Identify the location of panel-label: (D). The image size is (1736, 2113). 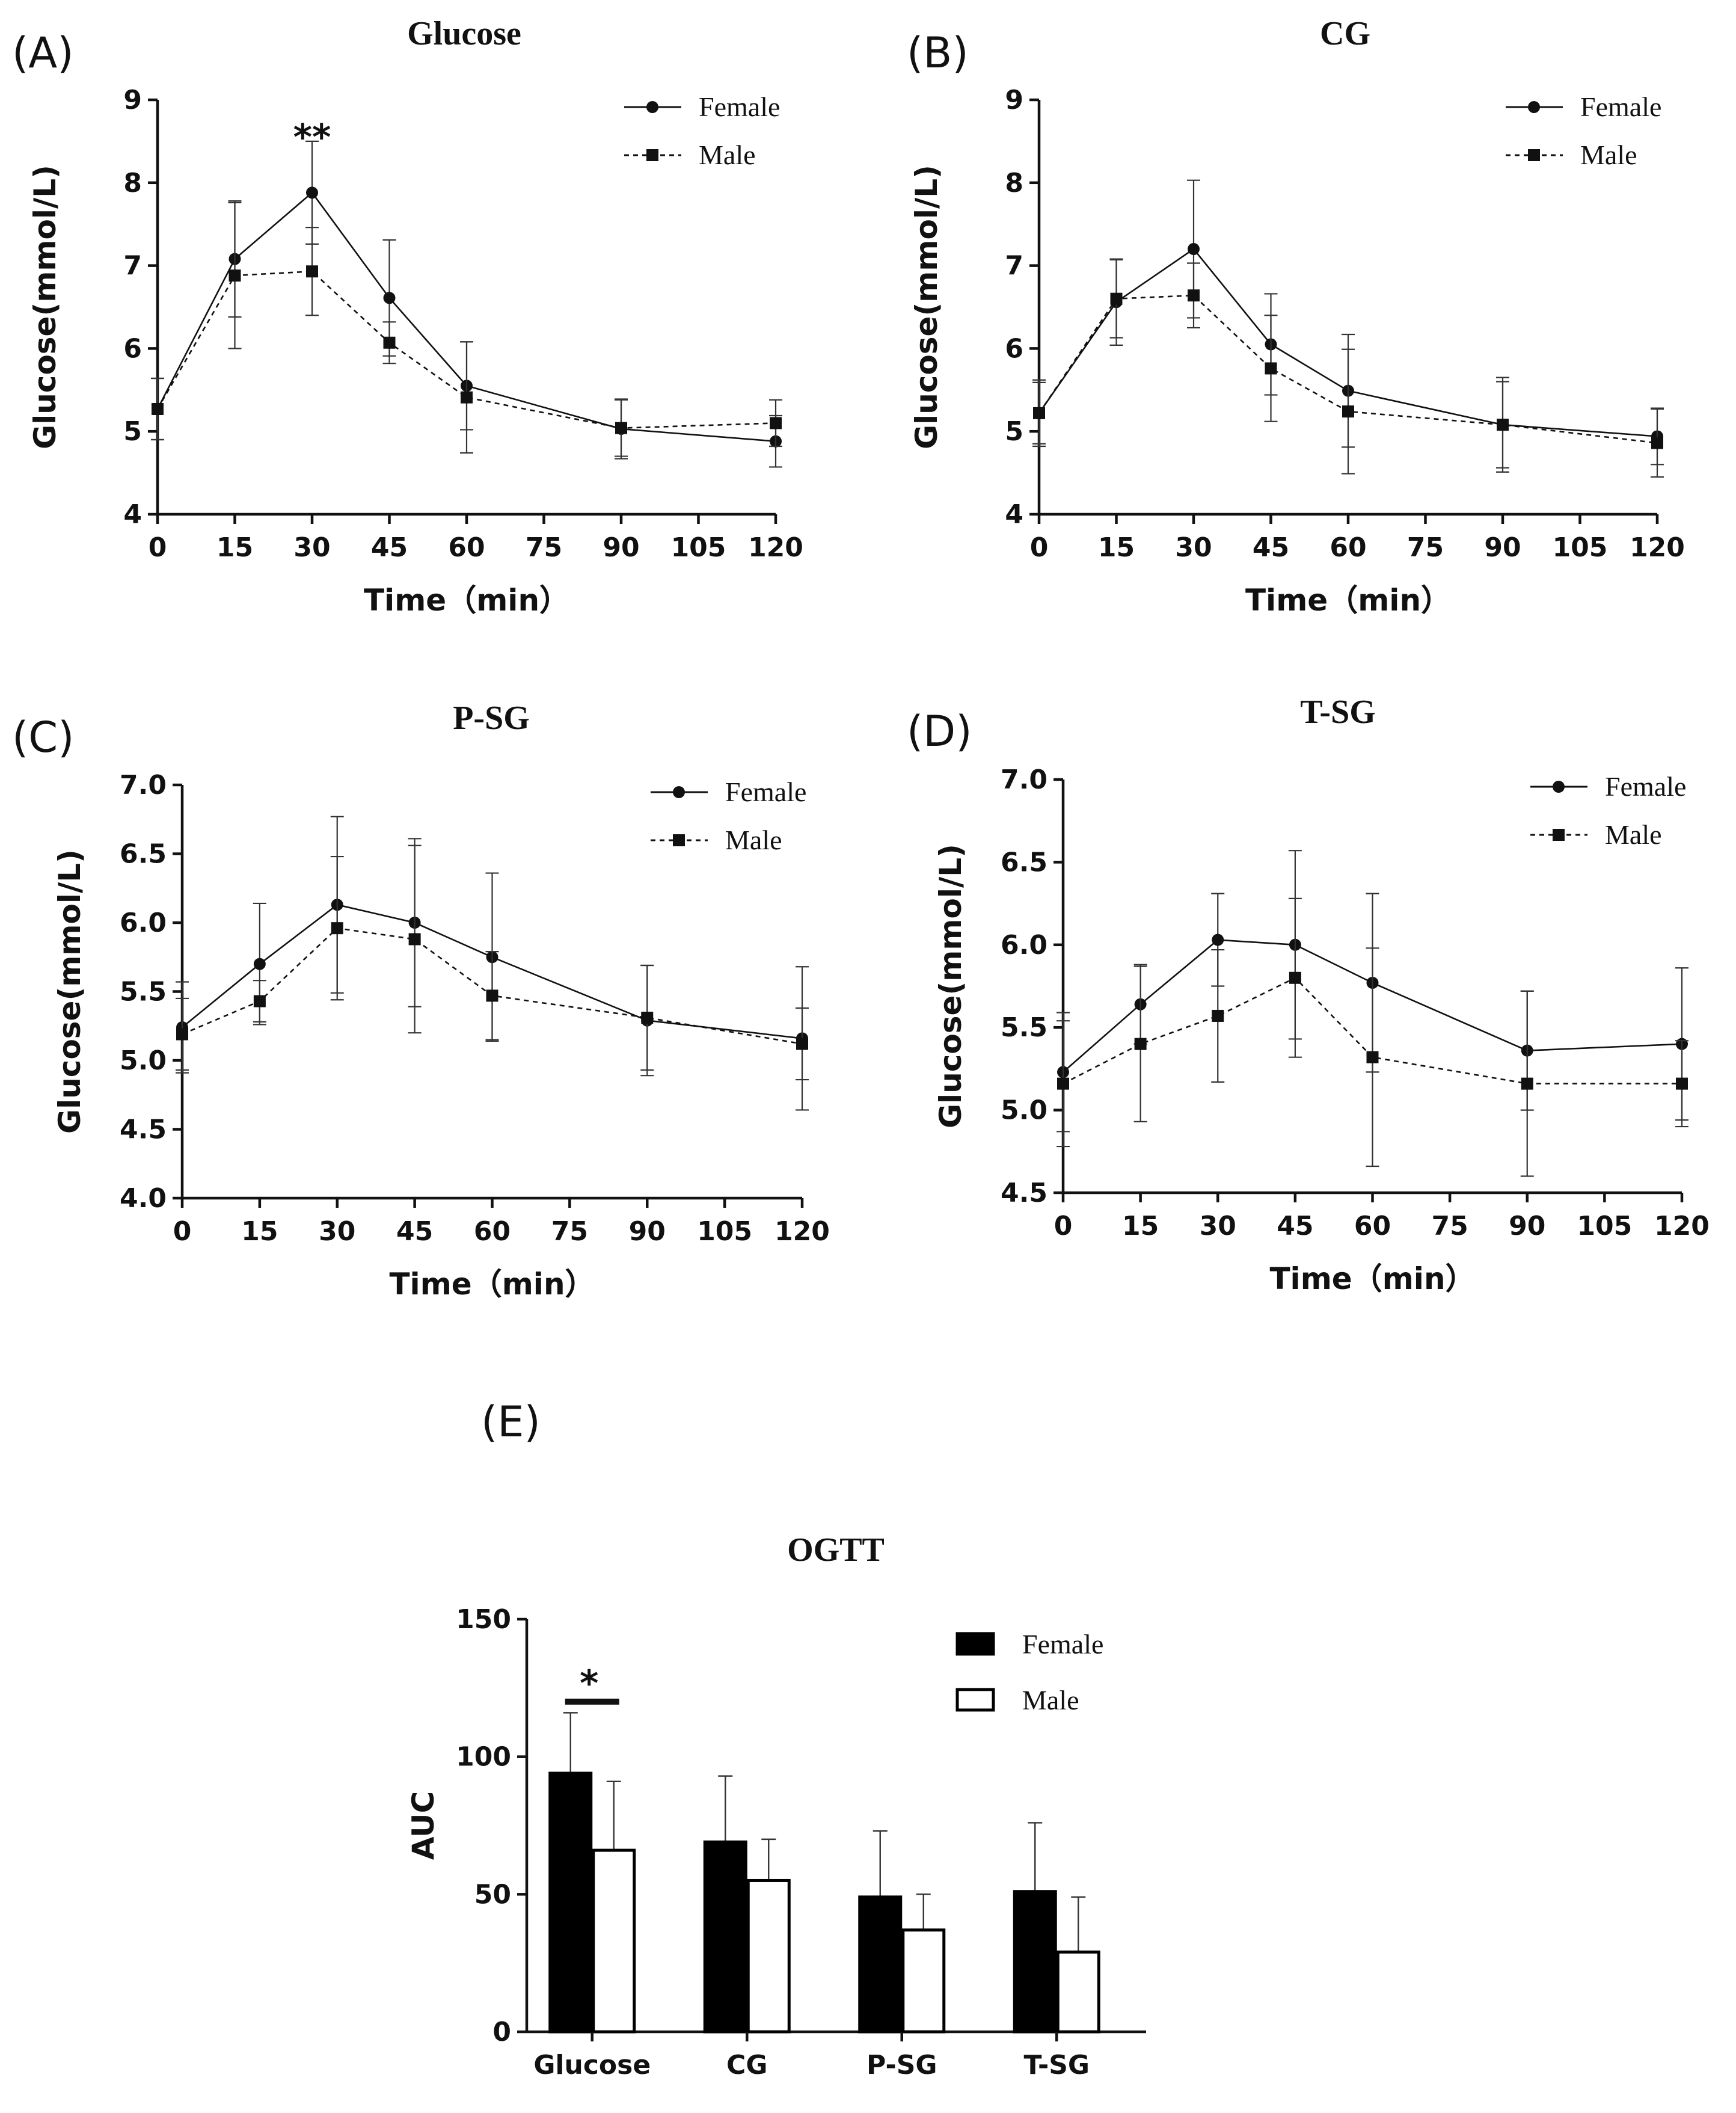
(939, 731).